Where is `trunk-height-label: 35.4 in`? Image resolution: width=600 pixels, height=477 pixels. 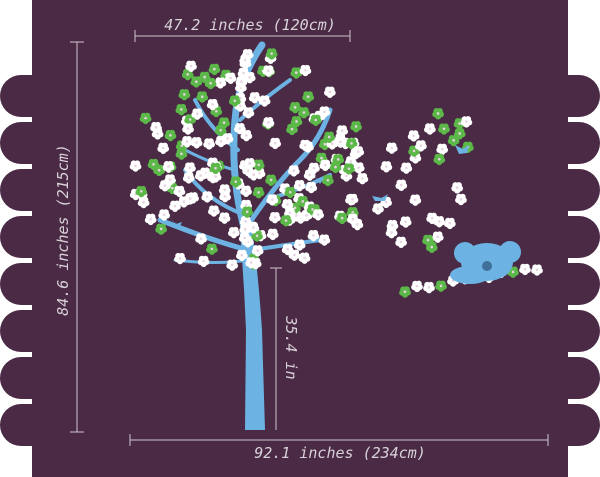
trunk-height-label: 35.4 in is located at coordinates (291, 347).